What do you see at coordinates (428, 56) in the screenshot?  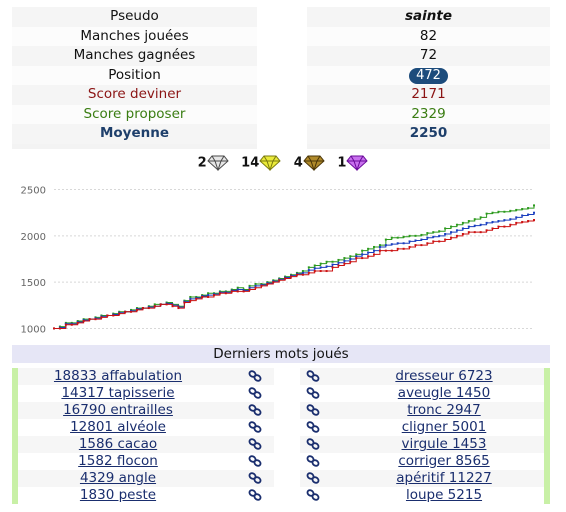 I see `value-manches-gagnees: 72` at bounding box center [428, 56].